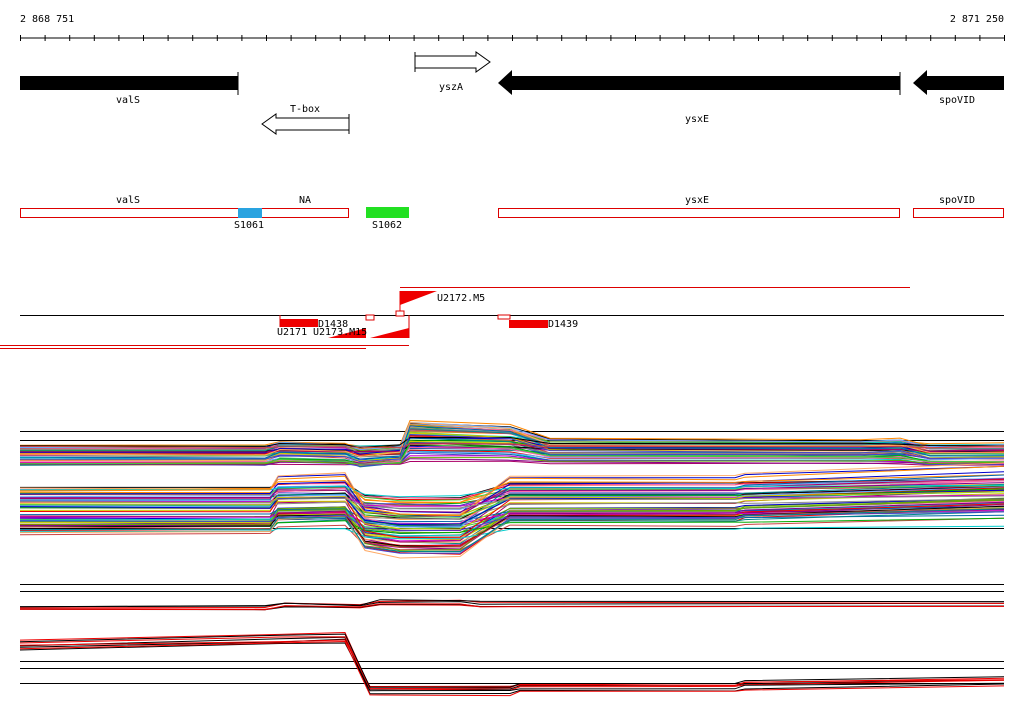  What do you see at coordinates (387, 225) in the screenshot?
I see `site-label: S1062` at bounding box center [387, 225].